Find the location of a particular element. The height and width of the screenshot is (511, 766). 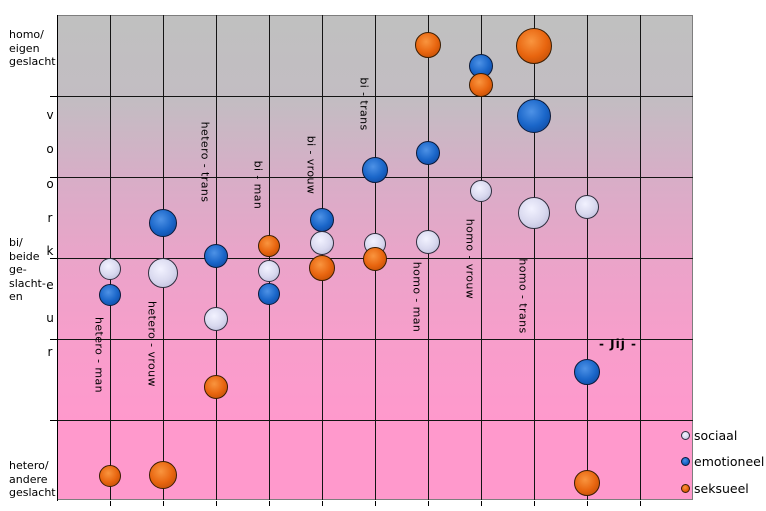

category-label-homo-trans: homo - trans is located at coordinates (523, 296).